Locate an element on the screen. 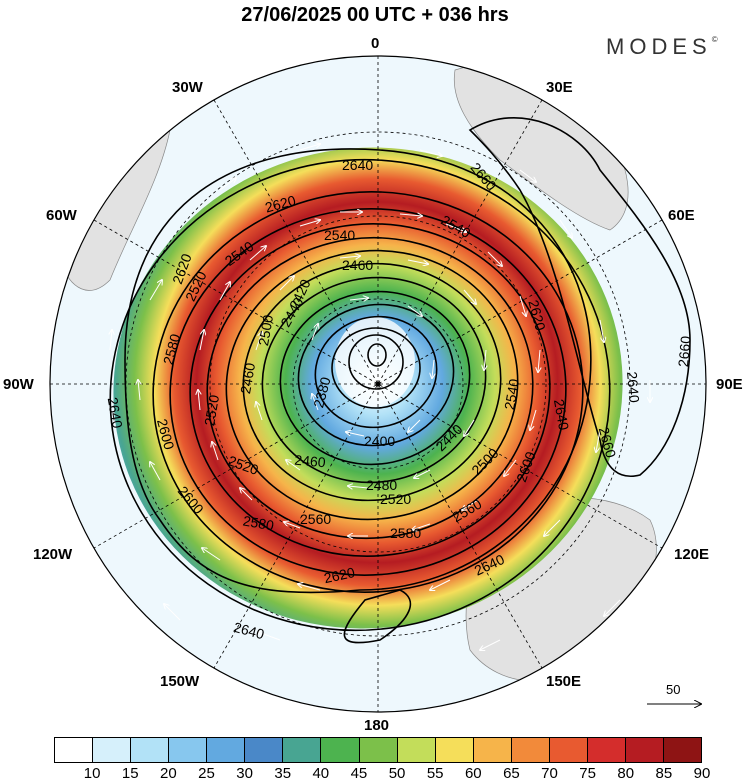 The height and width of the screenshot is (783, 750). colorbar-tick-label: 40 is located at coordinates (321, 773).